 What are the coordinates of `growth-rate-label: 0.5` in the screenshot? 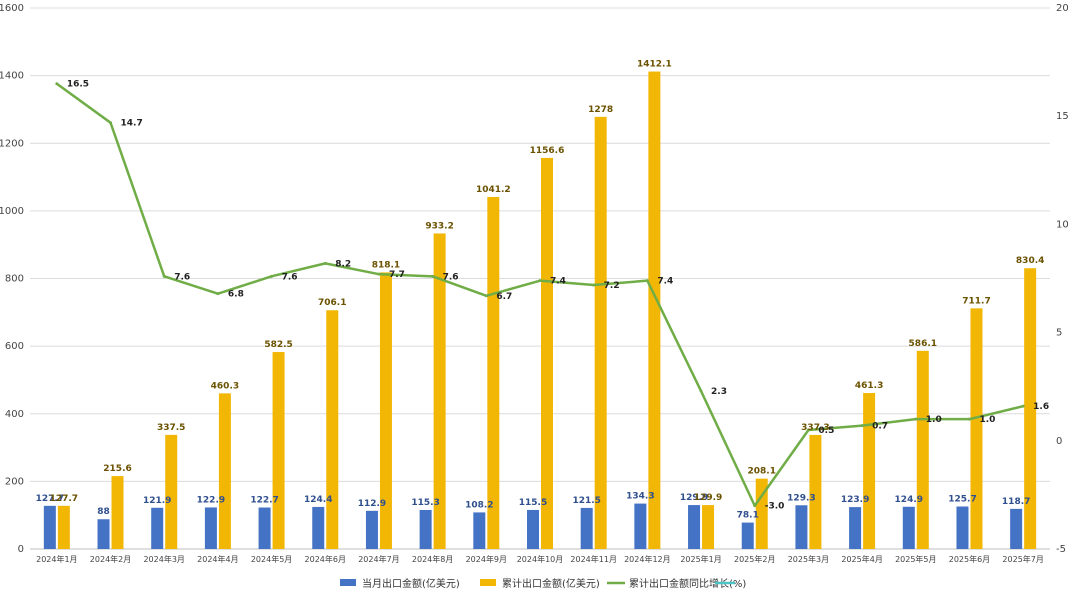 It's located at (826, 431).